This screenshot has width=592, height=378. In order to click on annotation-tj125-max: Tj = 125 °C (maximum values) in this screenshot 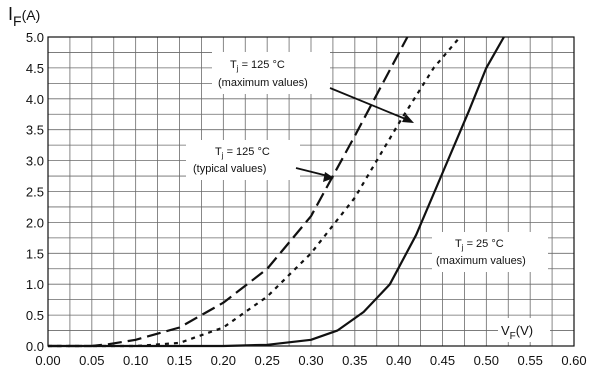, I will do `click(313, 87)`.